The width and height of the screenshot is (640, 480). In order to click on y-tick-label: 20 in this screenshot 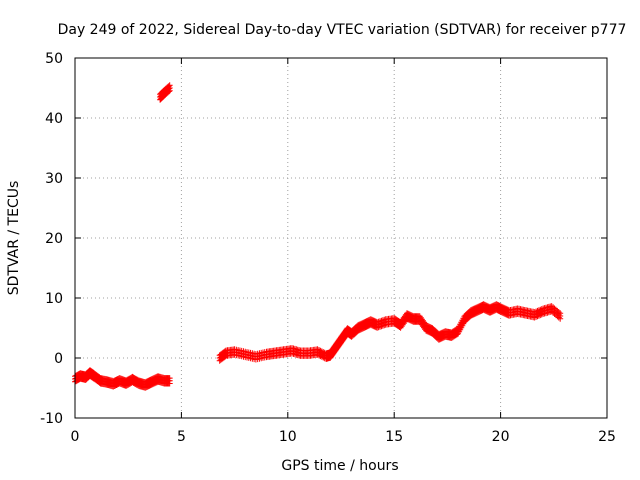, I will do `click(54, 239)`.